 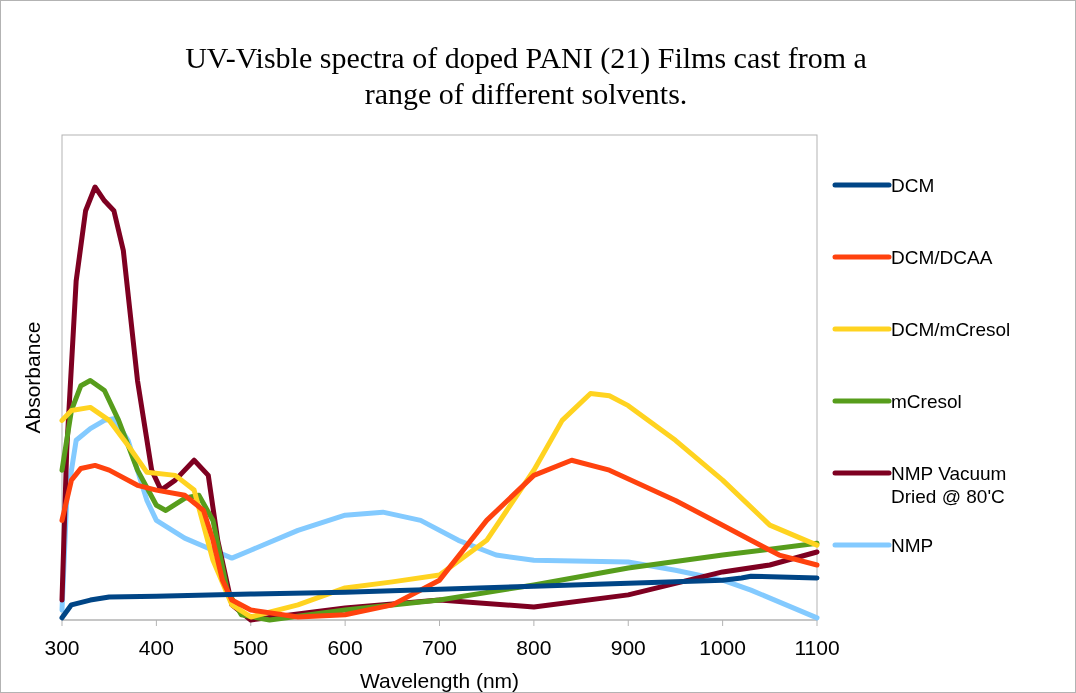 What do you see at coordinates (926, 401) in the screenshot?
I see `legend-label: mCresol` at bounding box center [926, 401].